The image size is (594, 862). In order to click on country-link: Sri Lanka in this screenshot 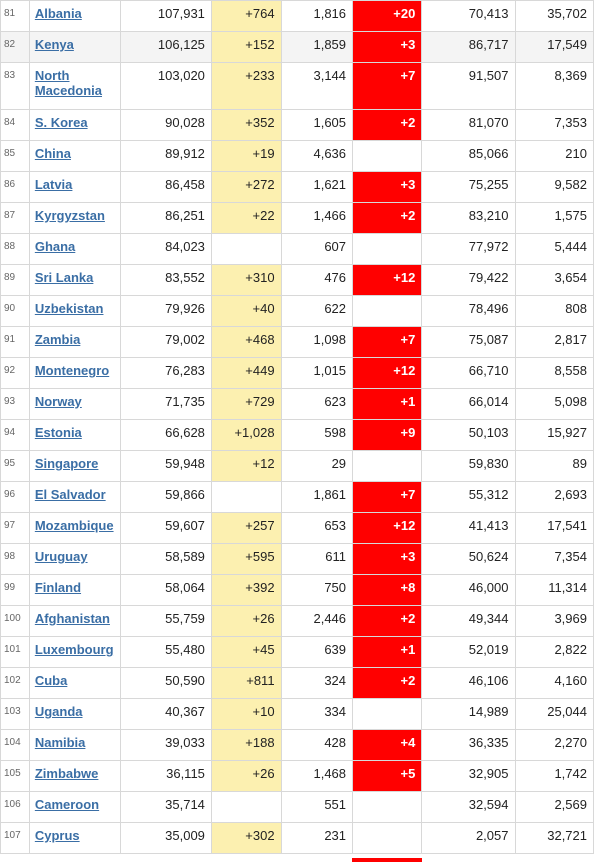, I will do `click(64, 277)`.